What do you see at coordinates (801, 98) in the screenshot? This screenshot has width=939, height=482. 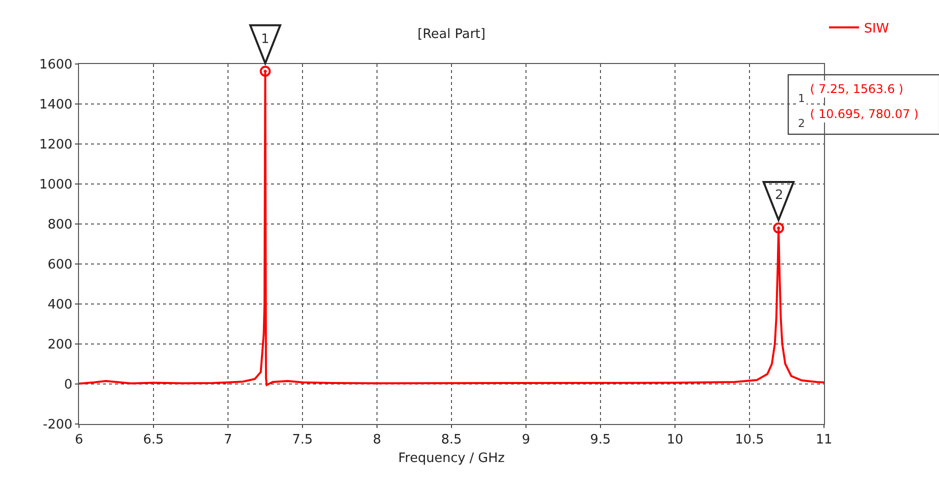 I see `text: 1` at bounding box center [801, 98].